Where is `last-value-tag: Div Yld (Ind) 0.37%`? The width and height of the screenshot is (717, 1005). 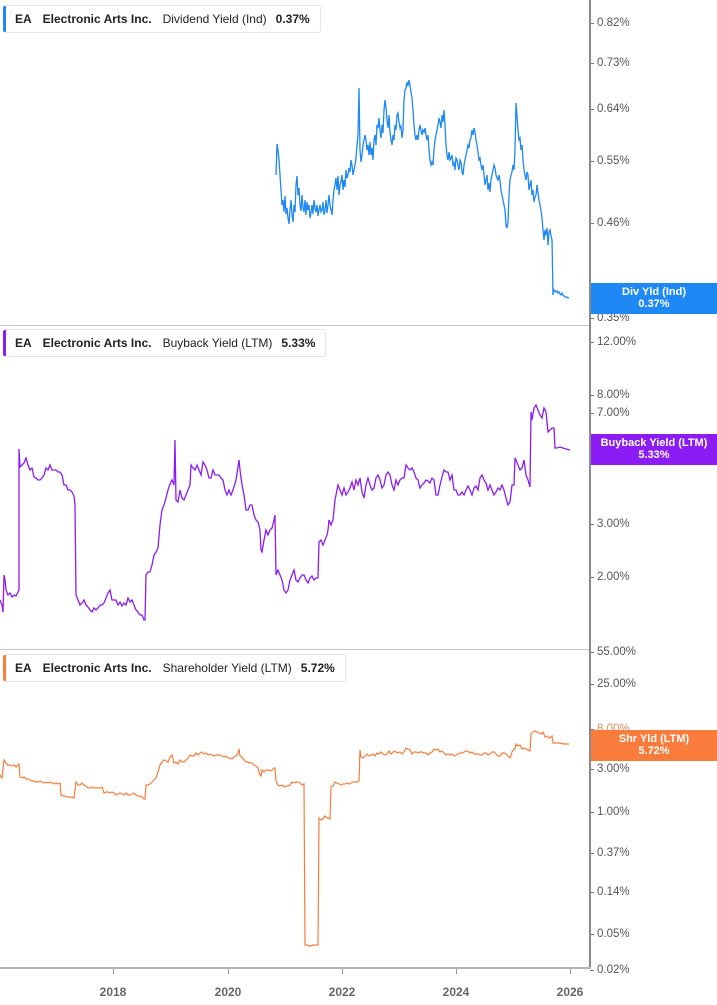 last-value-tag: Div Yld (Ind) 0.37% is located at coordinates (654, 298).